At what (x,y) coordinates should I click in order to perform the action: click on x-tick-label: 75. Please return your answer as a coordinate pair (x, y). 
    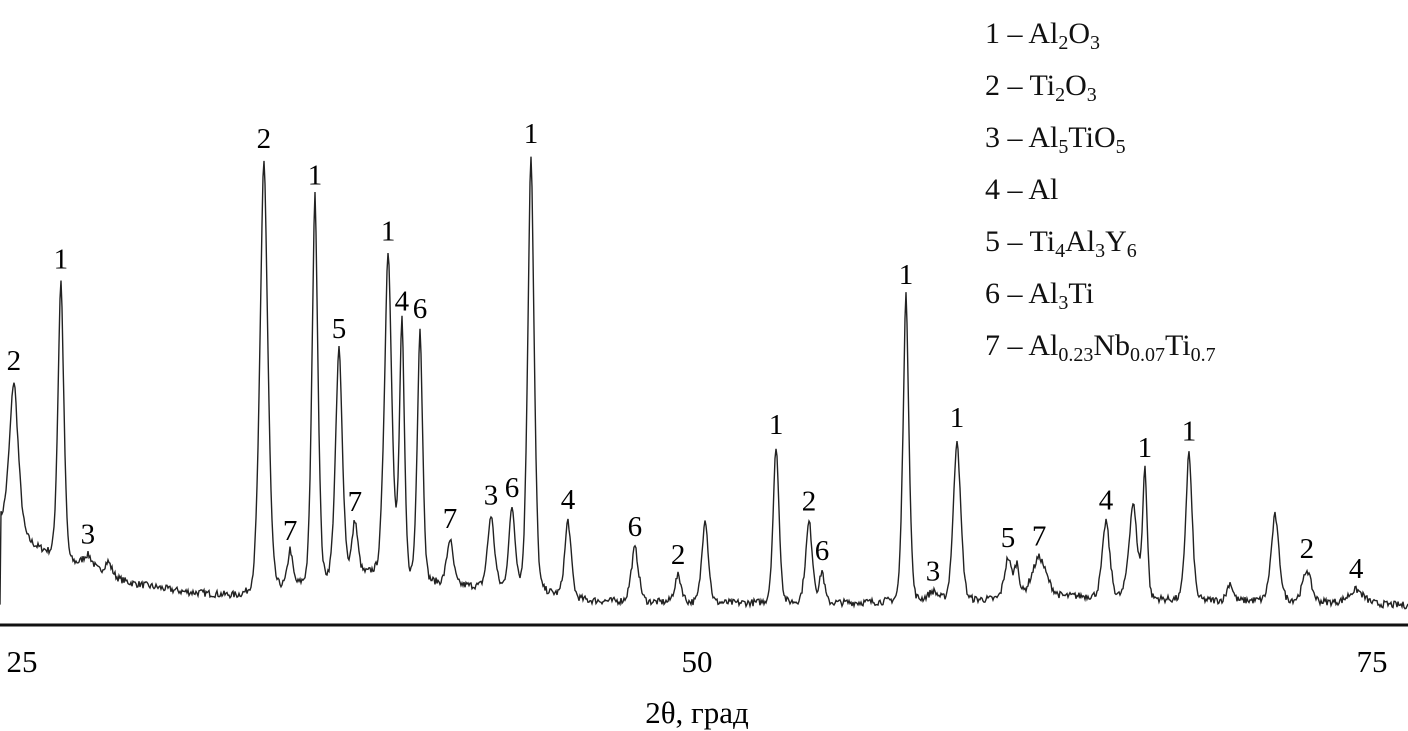
    Looking at the image, I should click on (1372, 661).